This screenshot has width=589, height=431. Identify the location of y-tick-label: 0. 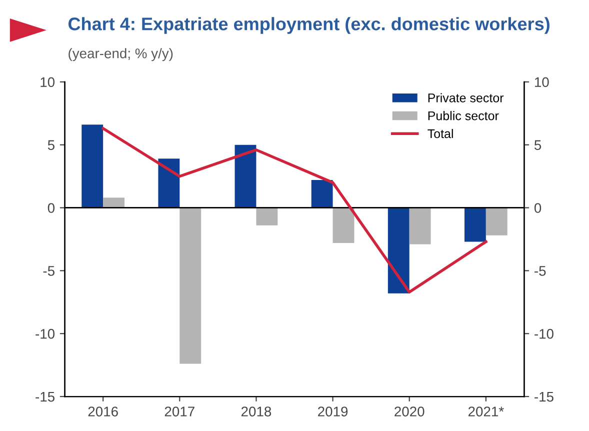
(51, 208).